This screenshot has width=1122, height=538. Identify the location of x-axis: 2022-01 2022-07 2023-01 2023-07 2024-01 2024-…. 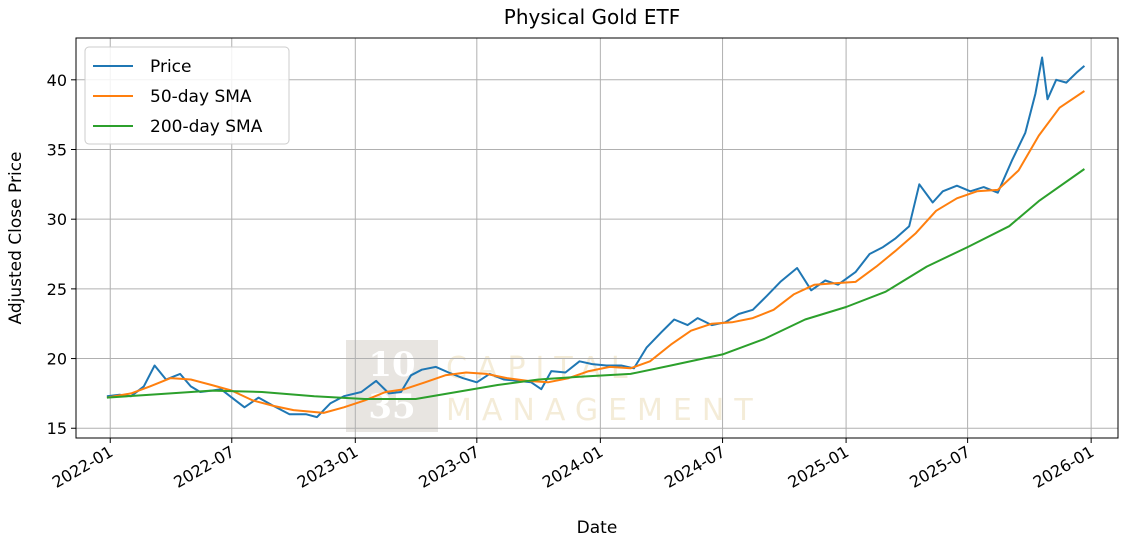
(573, 465).